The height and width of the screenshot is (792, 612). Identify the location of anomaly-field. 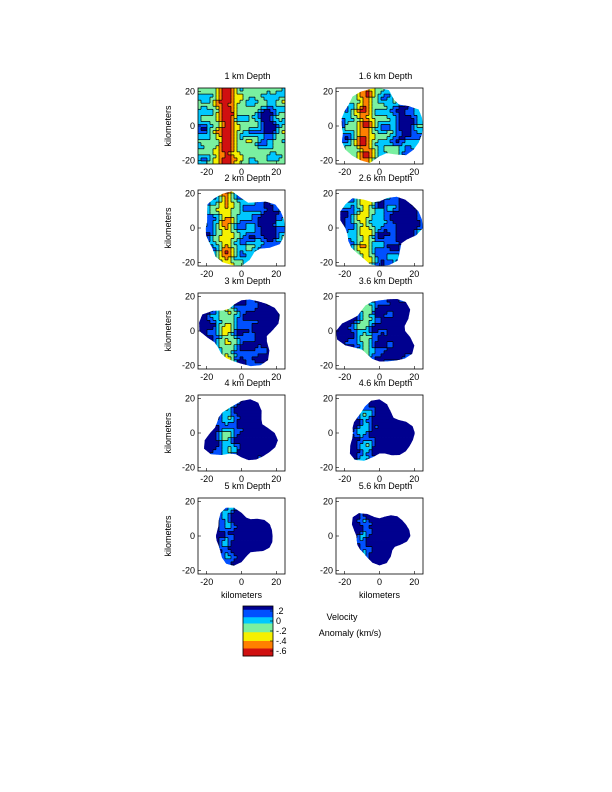
(381, 231).